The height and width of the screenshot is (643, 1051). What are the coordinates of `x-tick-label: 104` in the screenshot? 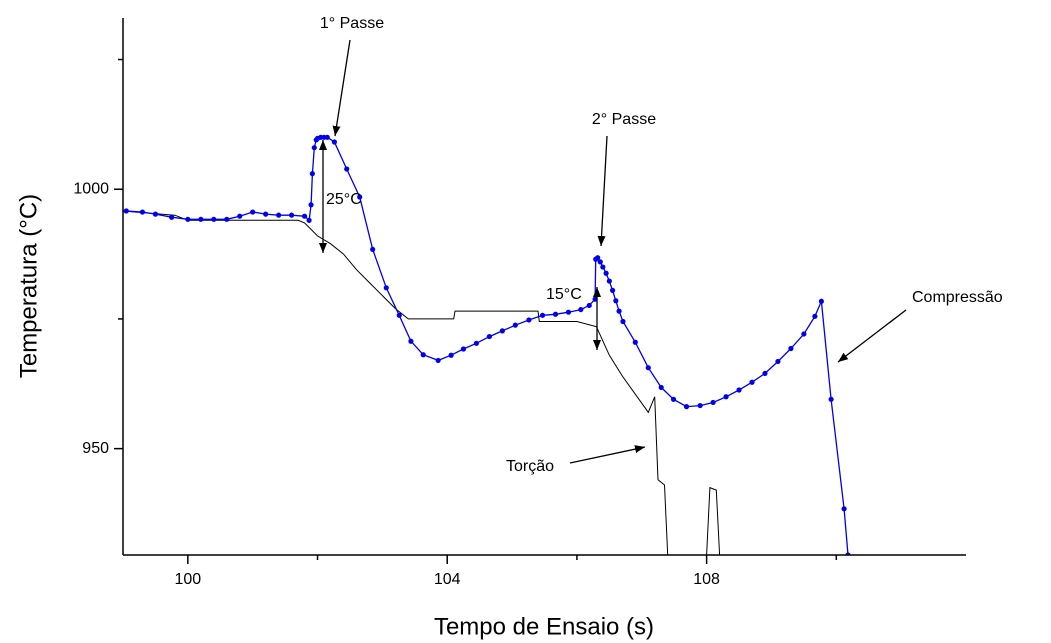 It's located at (447, 579).